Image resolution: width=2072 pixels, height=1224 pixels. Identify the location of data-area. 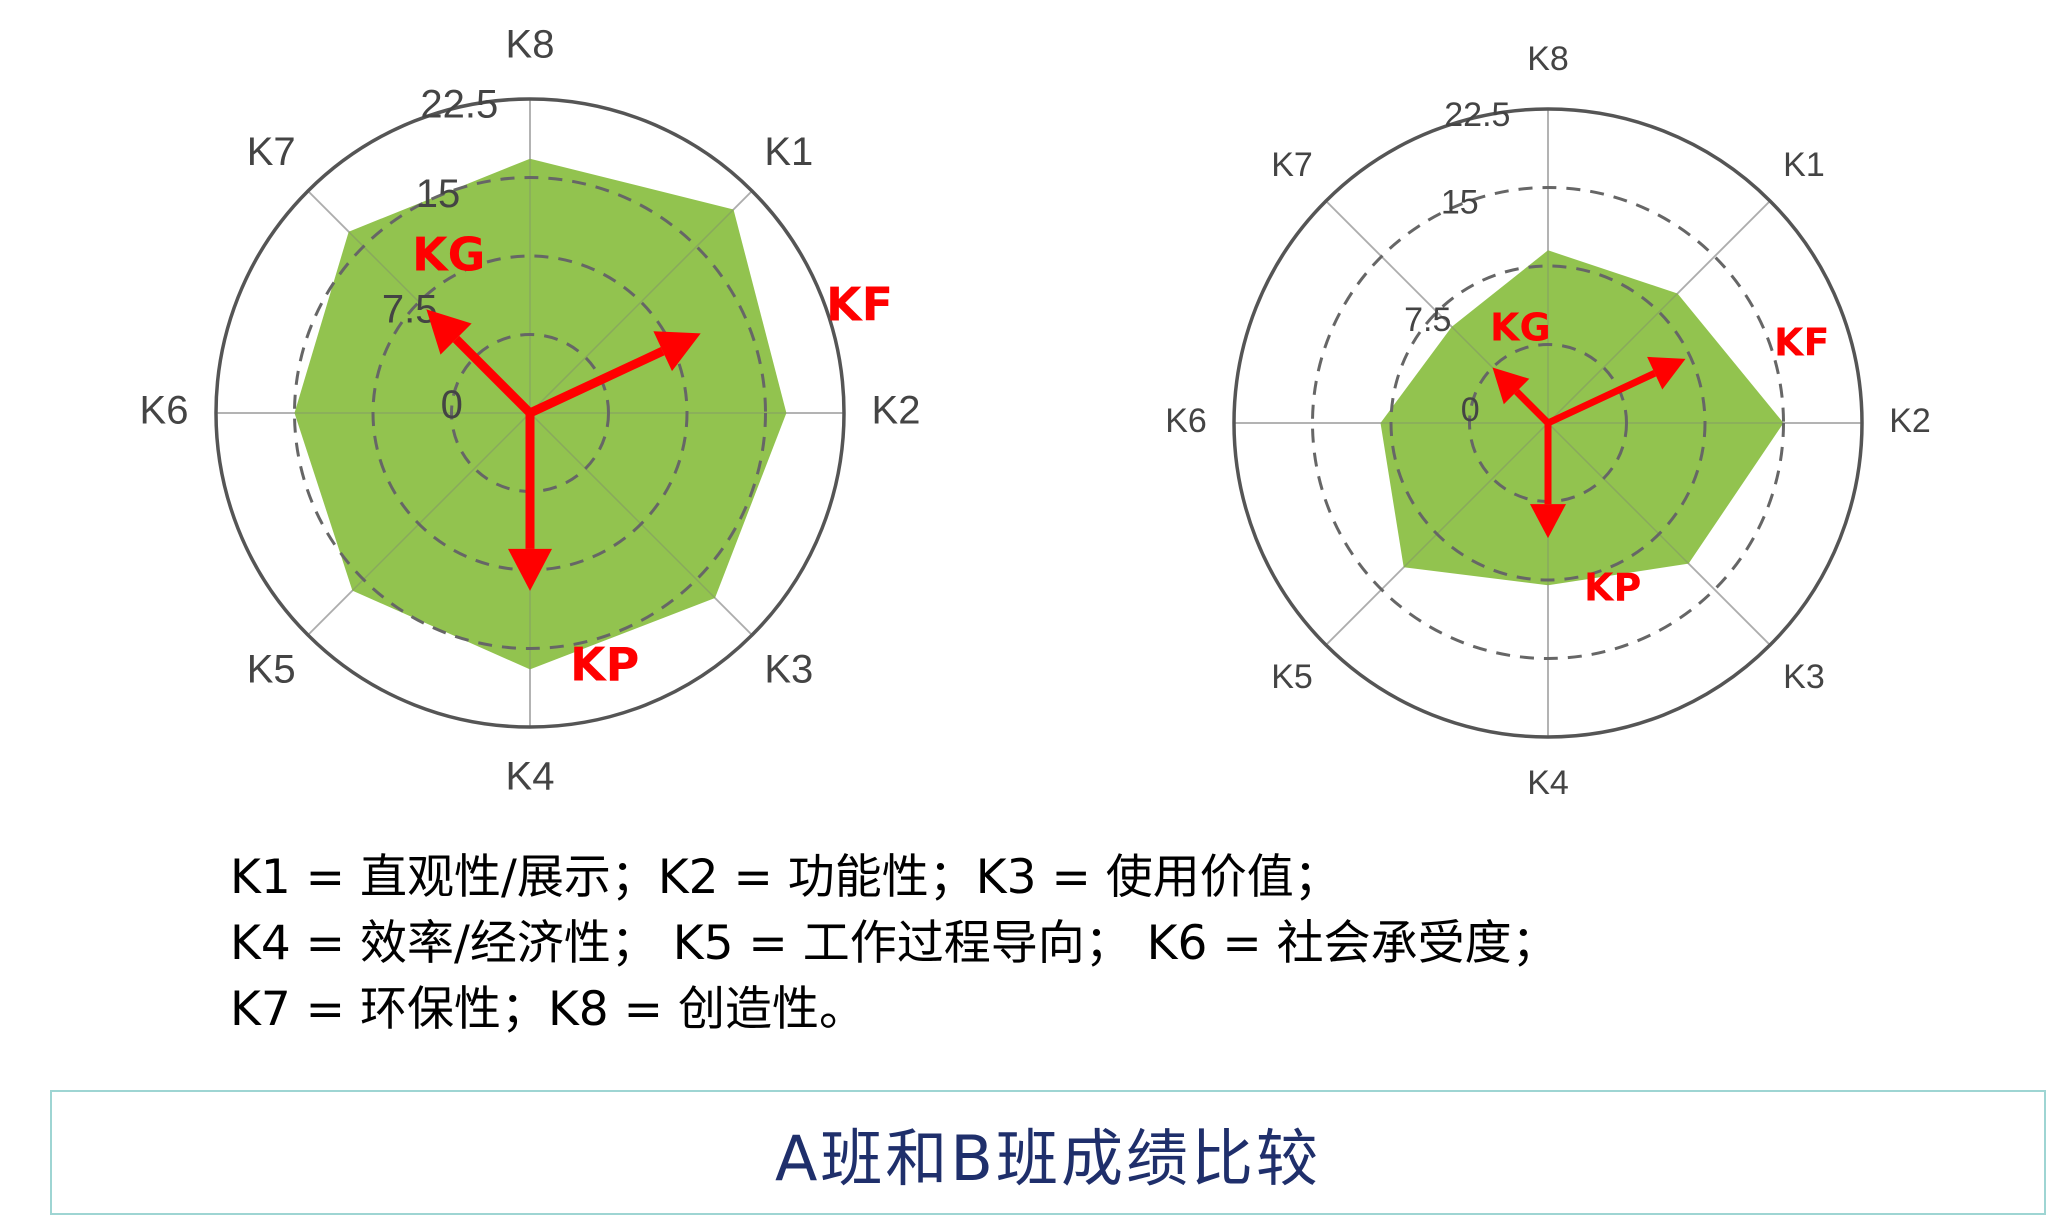
(540, 414).